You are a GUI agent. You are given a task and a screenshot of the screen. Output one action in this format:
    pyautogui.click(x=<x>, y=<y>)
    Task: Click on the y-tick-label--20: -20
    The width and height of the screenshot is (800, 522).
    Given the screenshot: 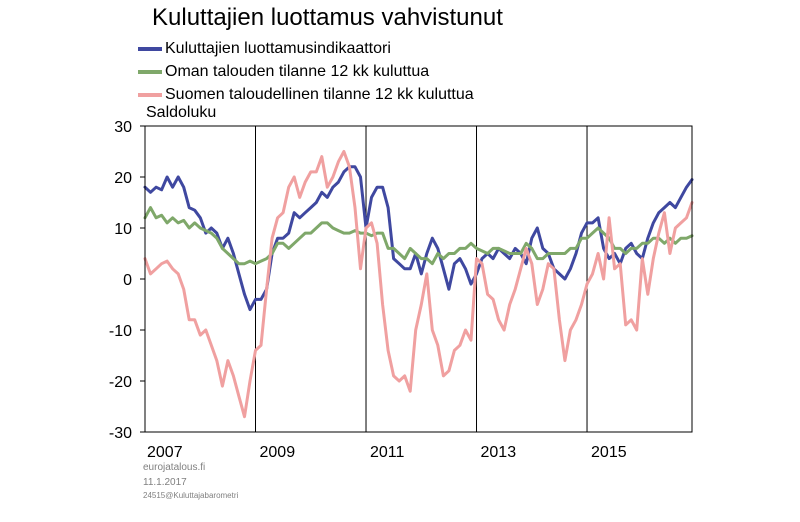 What is the action you would take?
    pyautogui.click(x=120, y=382)
    